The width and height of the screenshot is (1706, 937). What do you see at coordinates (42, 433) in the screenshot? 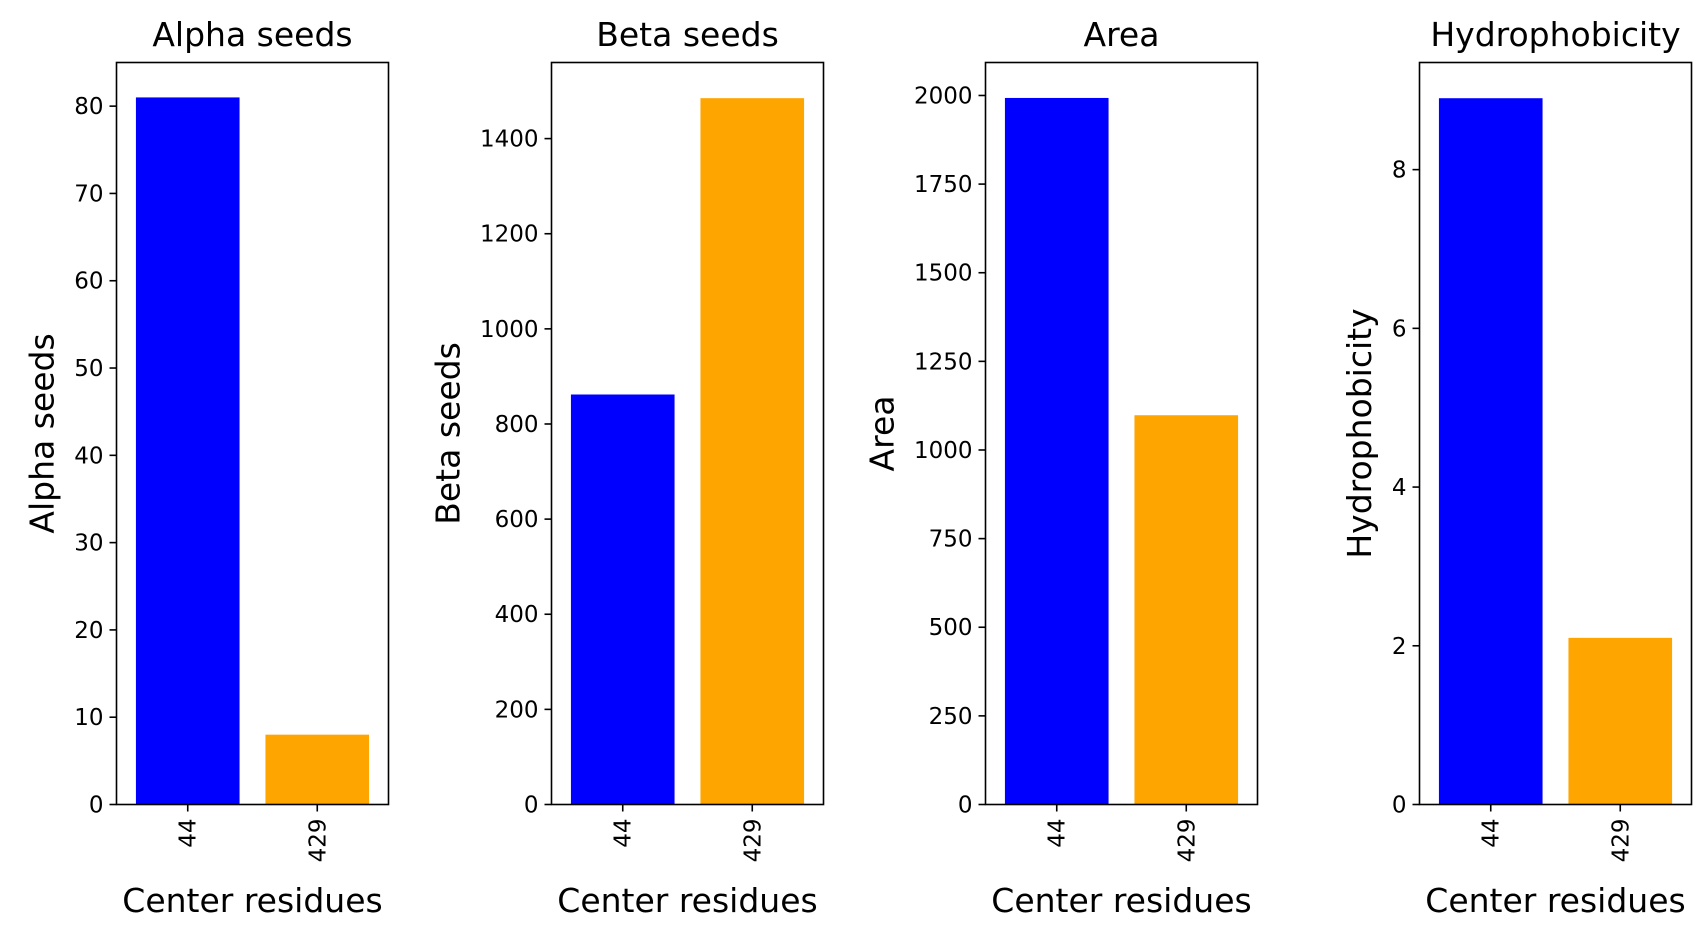
I see `y-axis-label: Alpha seeds` at bounding box center [42, 433].